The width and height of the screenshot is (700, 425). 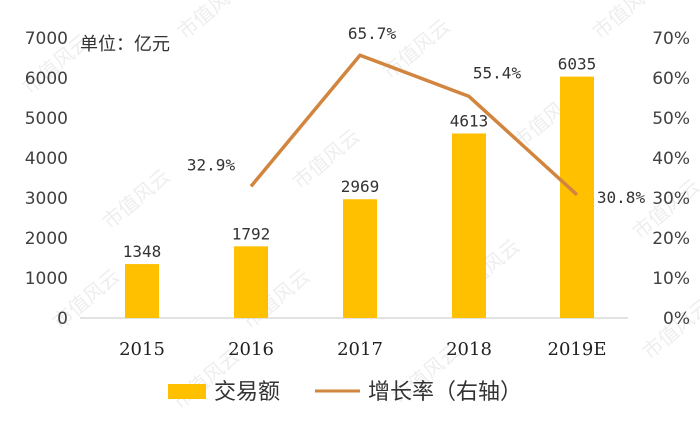 I want to click on x-tick-label: 2016, so click(x=251, y=349).